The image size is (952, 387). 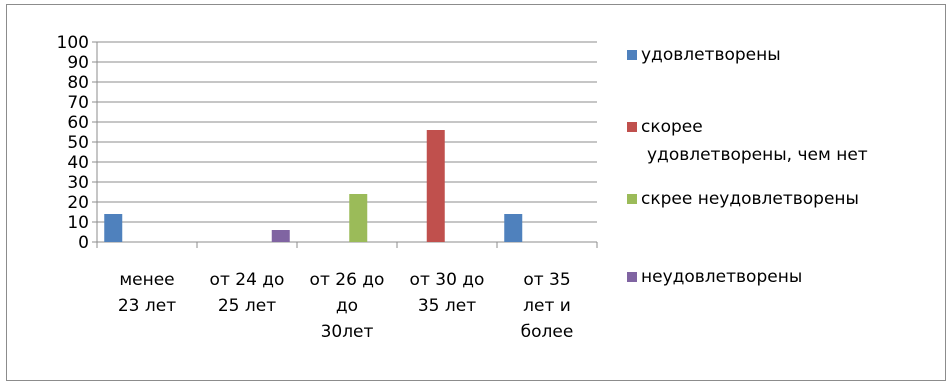 What do you see at coordinates (147, 293) in the screenshot?
I see `x-tick-label: менее 23 лет` at bounding box center [147, 293].